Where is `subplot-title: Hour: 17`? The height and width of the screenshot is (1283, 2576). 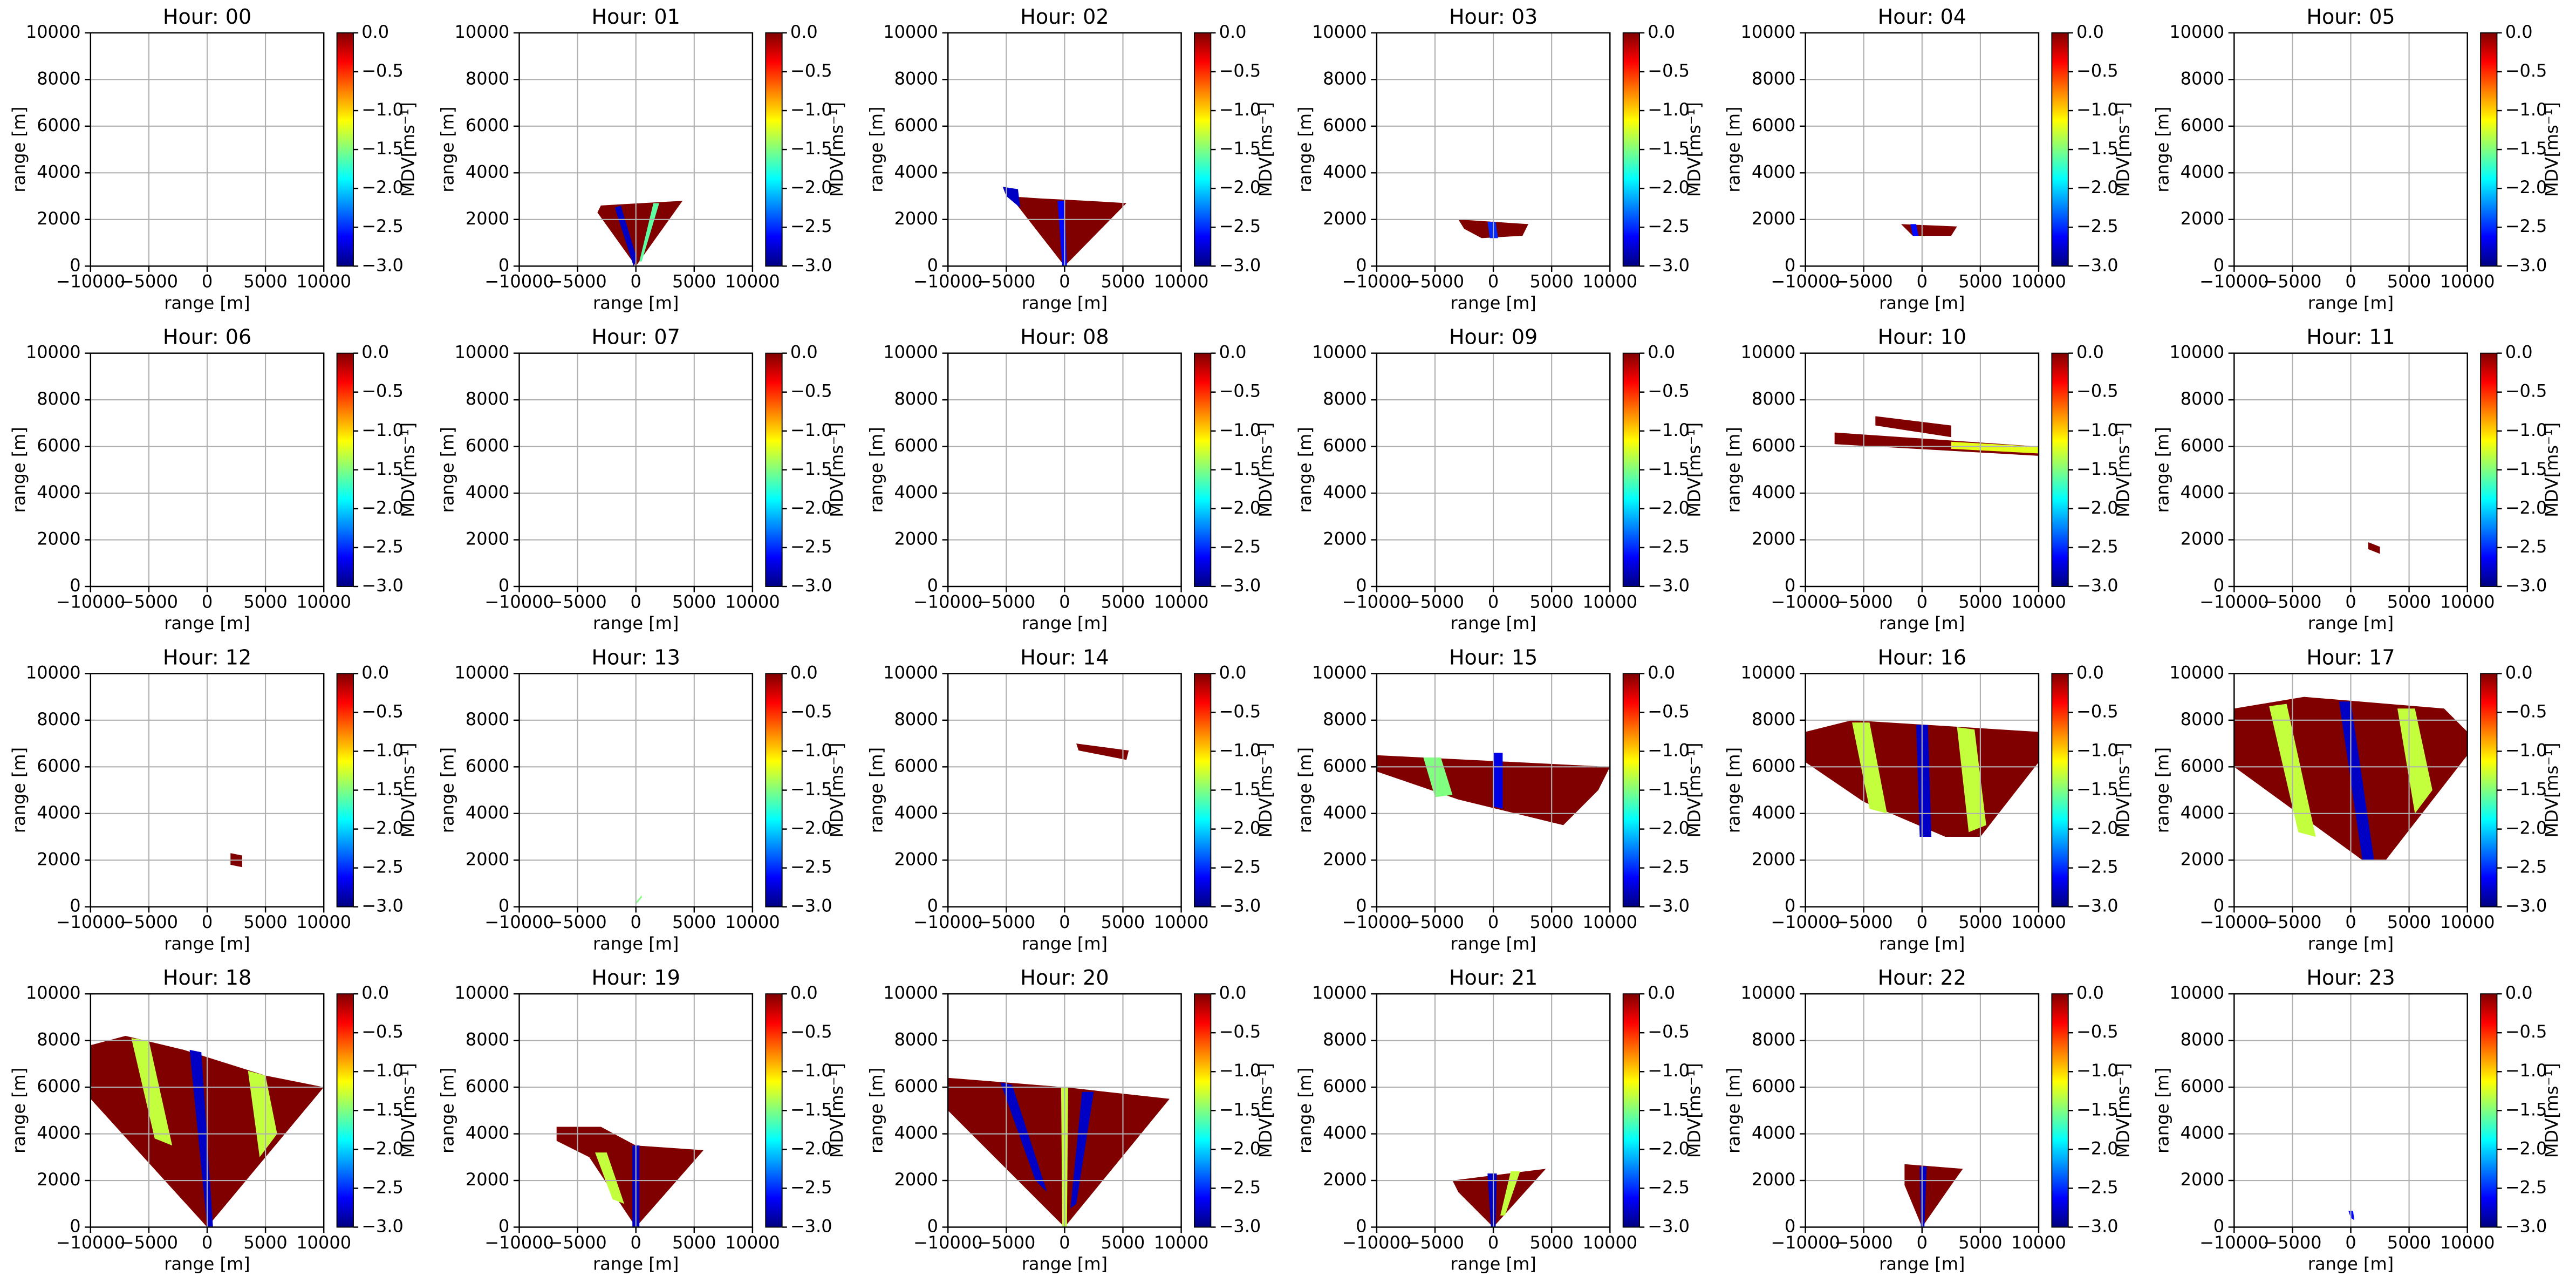
subplot-title: Hour: 17 is located at coordinates (2350, 657).